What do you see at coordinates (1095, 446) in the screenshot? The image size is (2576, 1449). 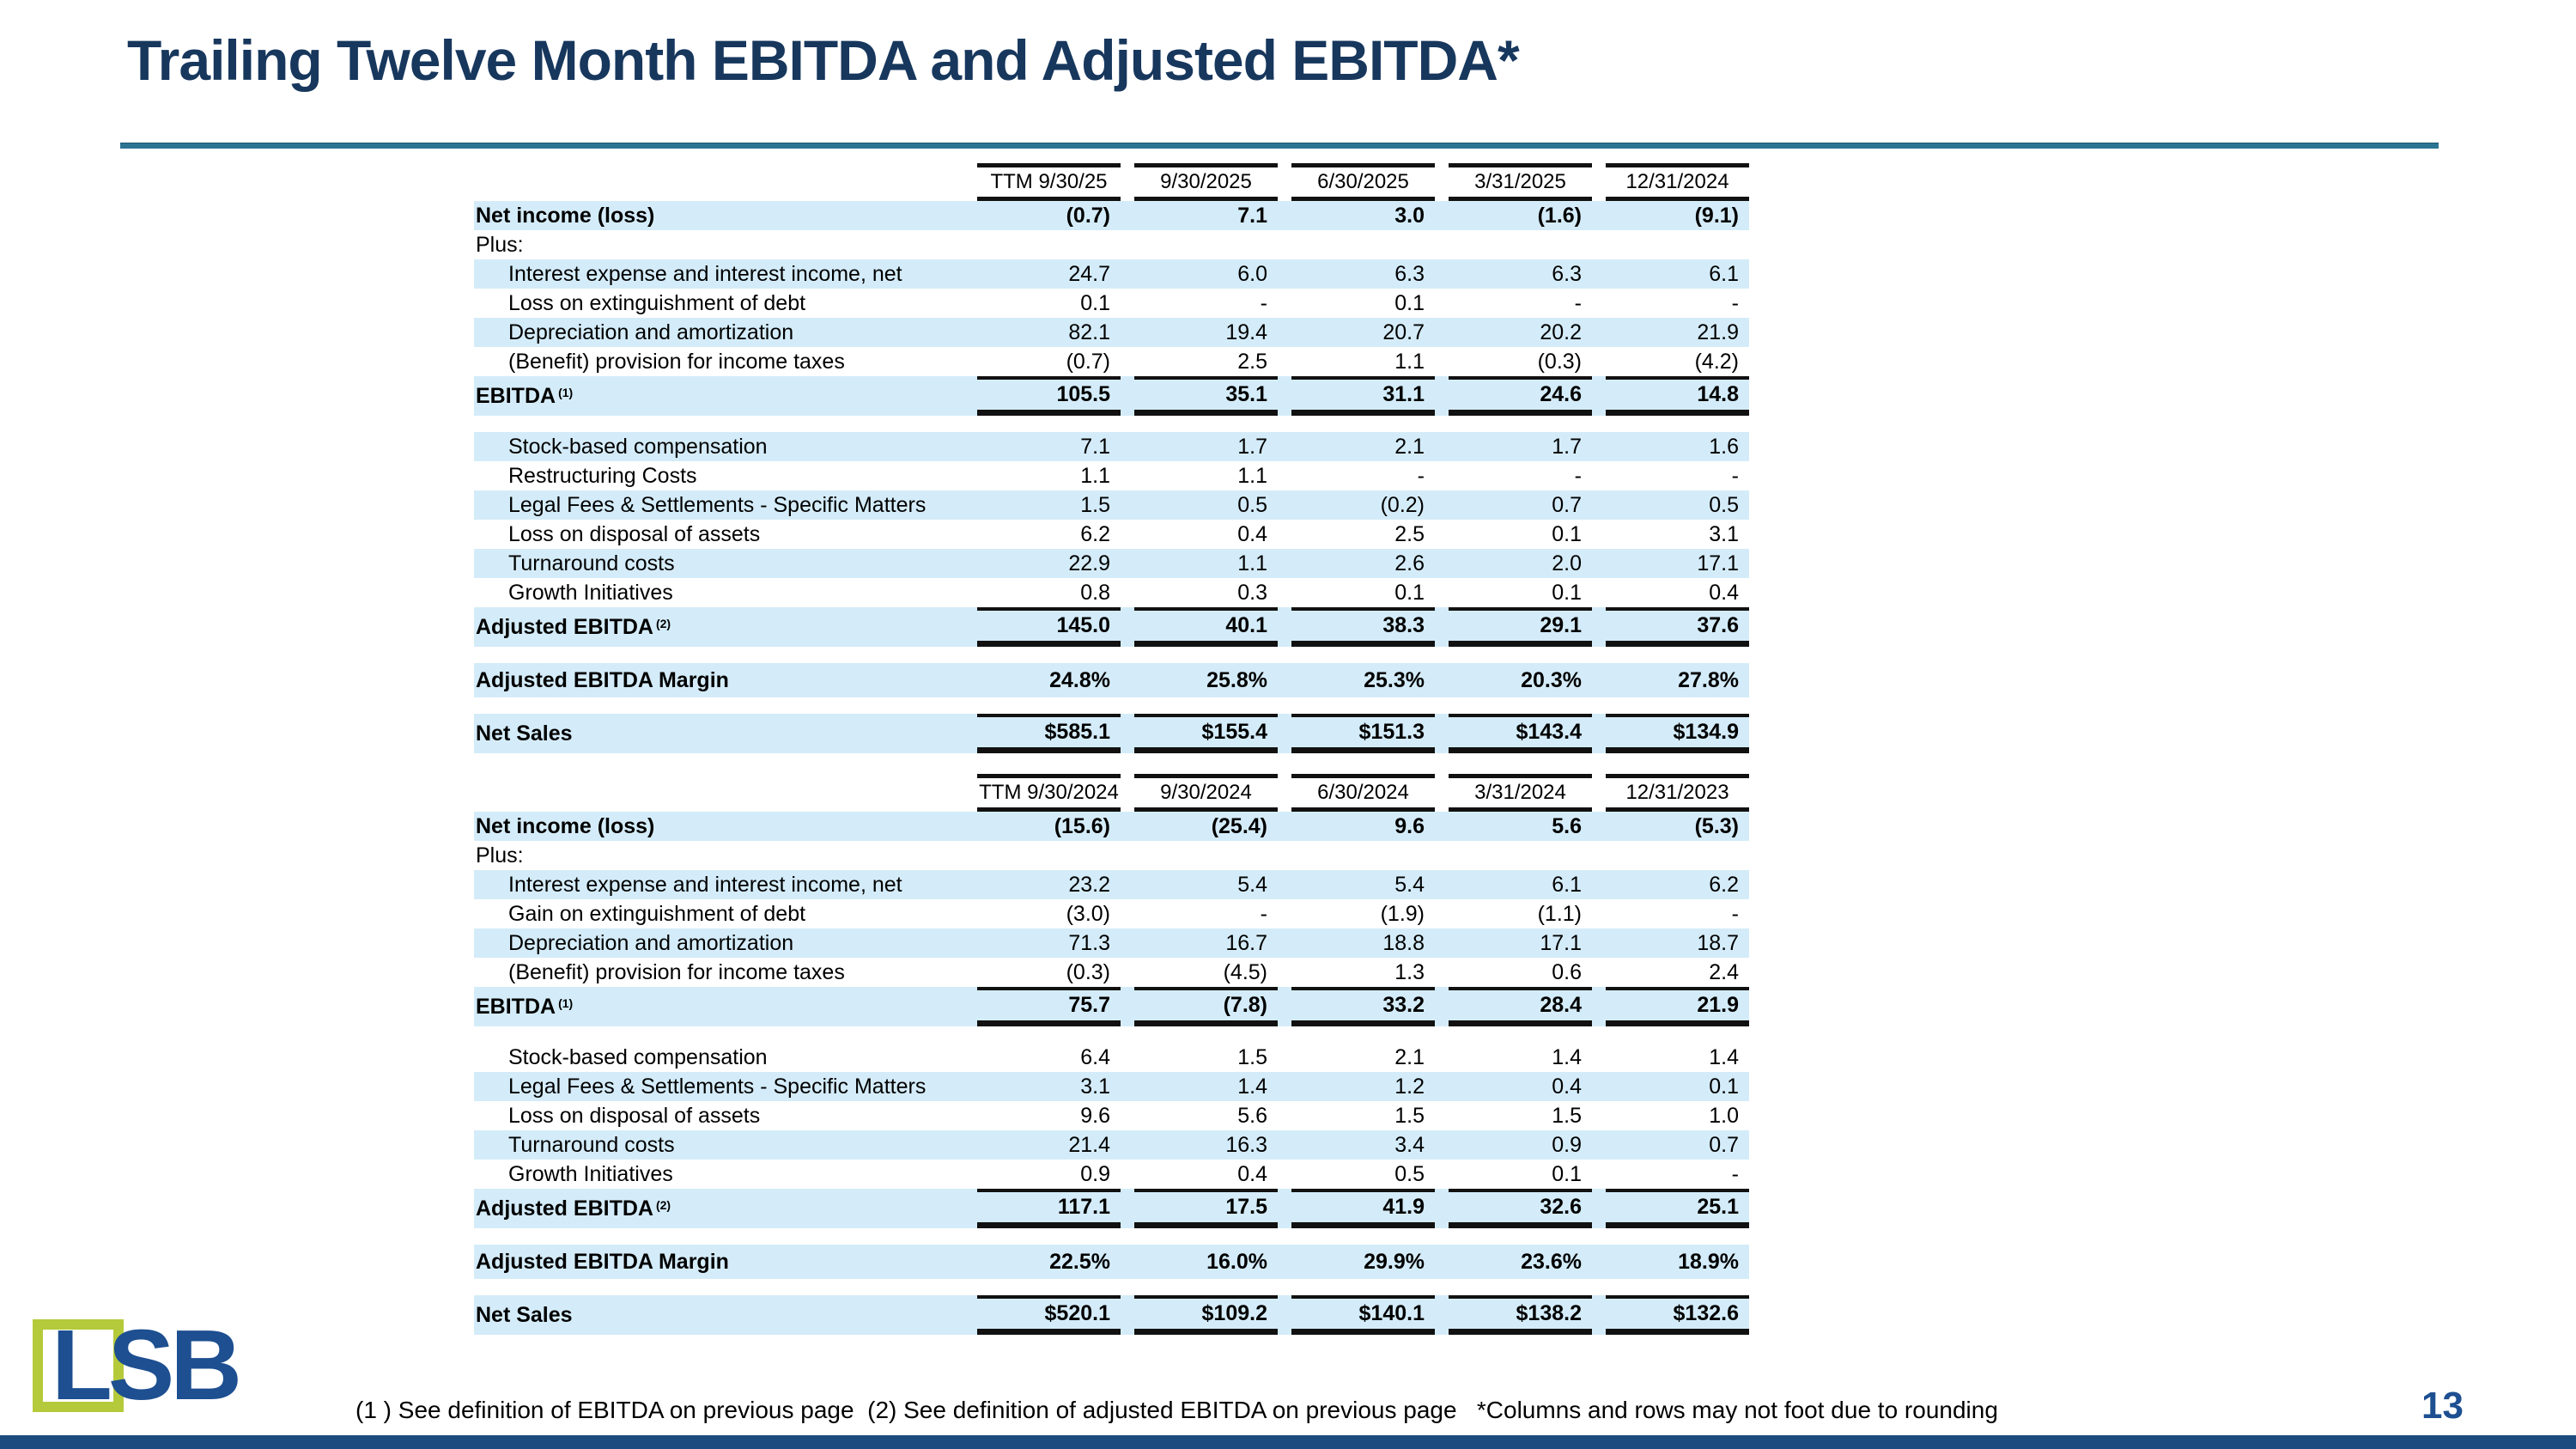 I see `table-cell-value: 7.1` at bounding box center [1095, 446].